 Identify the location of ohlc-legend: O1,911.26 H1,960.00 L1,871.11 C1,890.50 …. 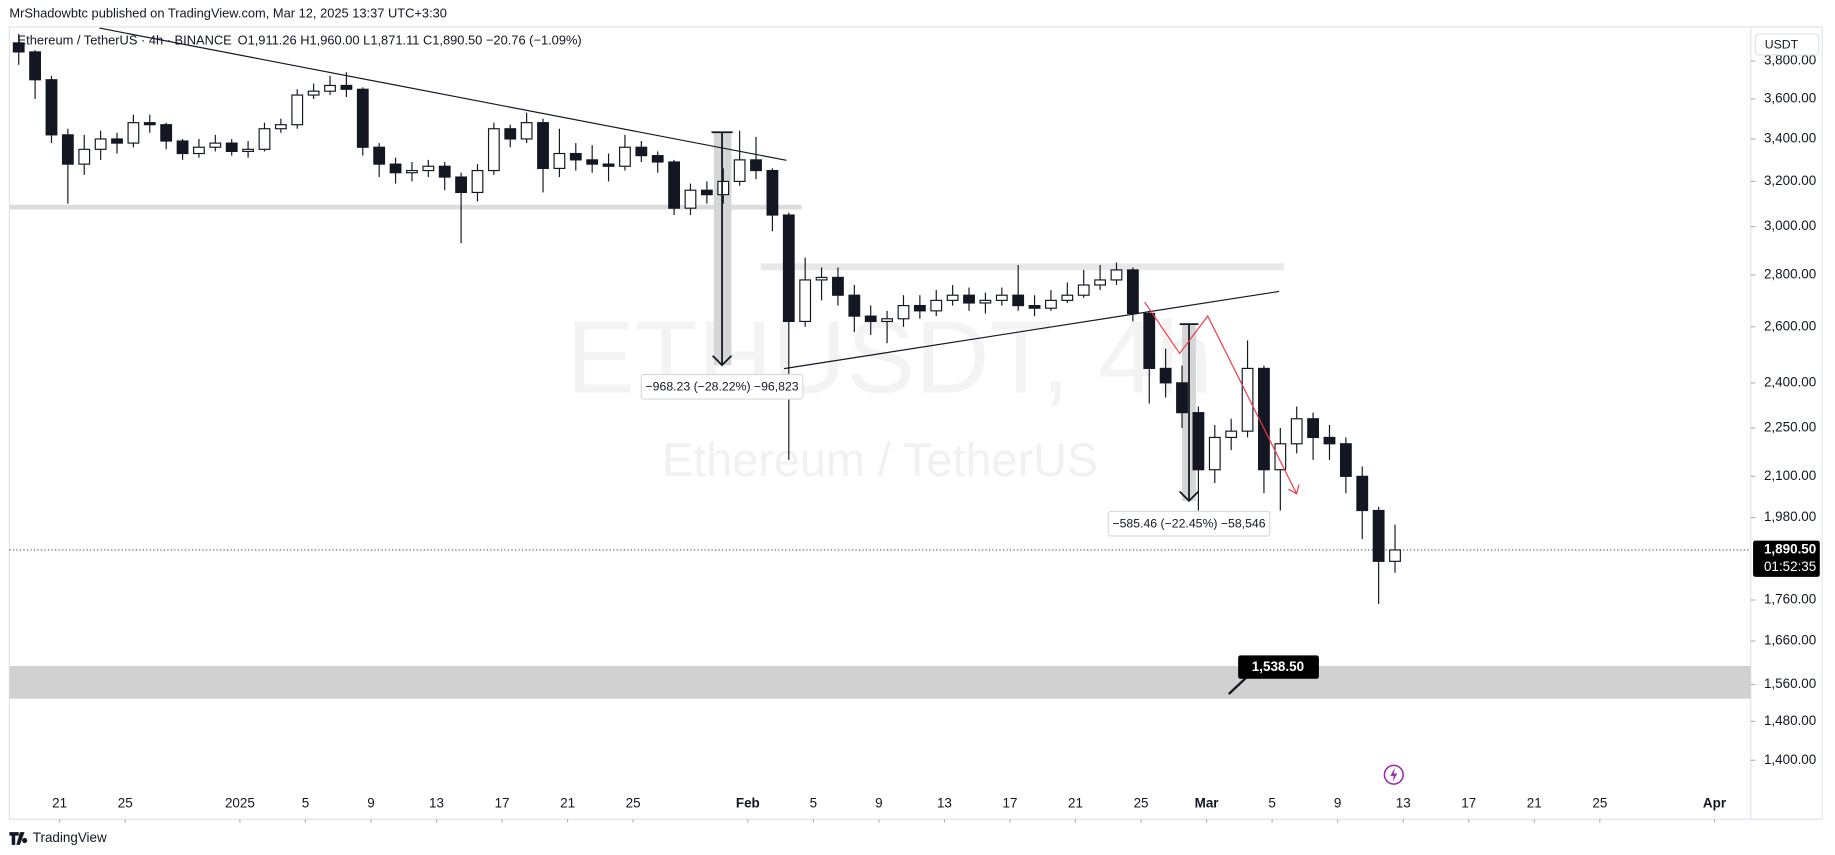
(410, 39).